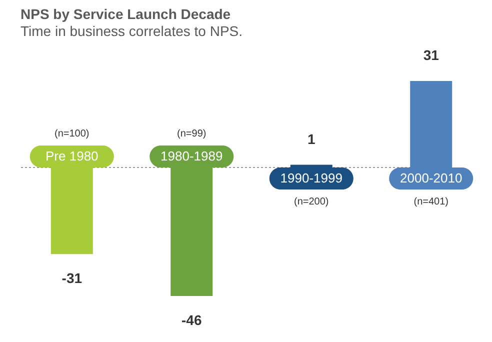  I want to click on annotation: (n=100), so click(72, 134).